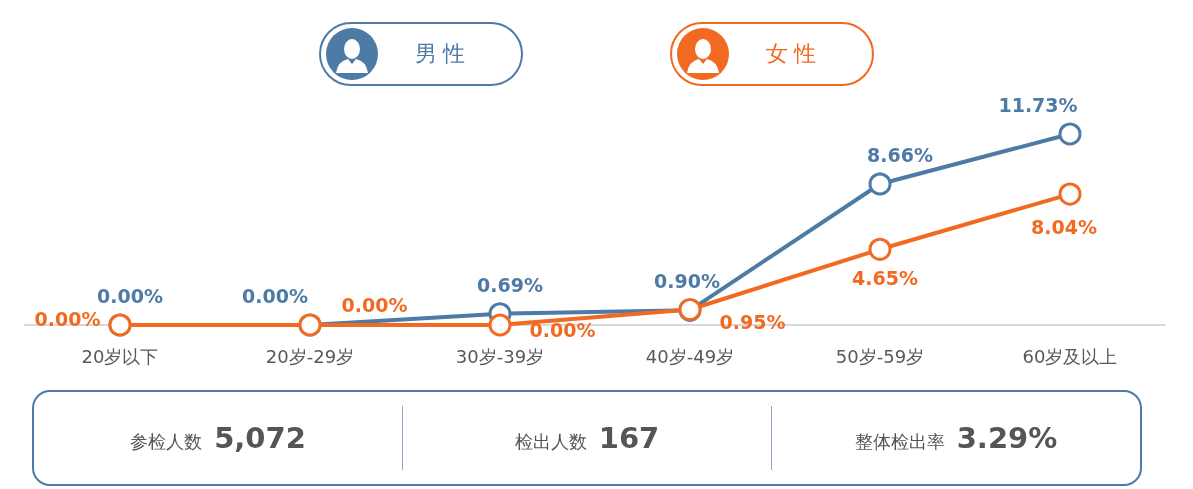 This screenshot has height=489, width=1193. What do you see at coordinates (120, 356) in the screenshot?
I see `x-tick-label: 20岁以下` at bounding box center [120, 356].